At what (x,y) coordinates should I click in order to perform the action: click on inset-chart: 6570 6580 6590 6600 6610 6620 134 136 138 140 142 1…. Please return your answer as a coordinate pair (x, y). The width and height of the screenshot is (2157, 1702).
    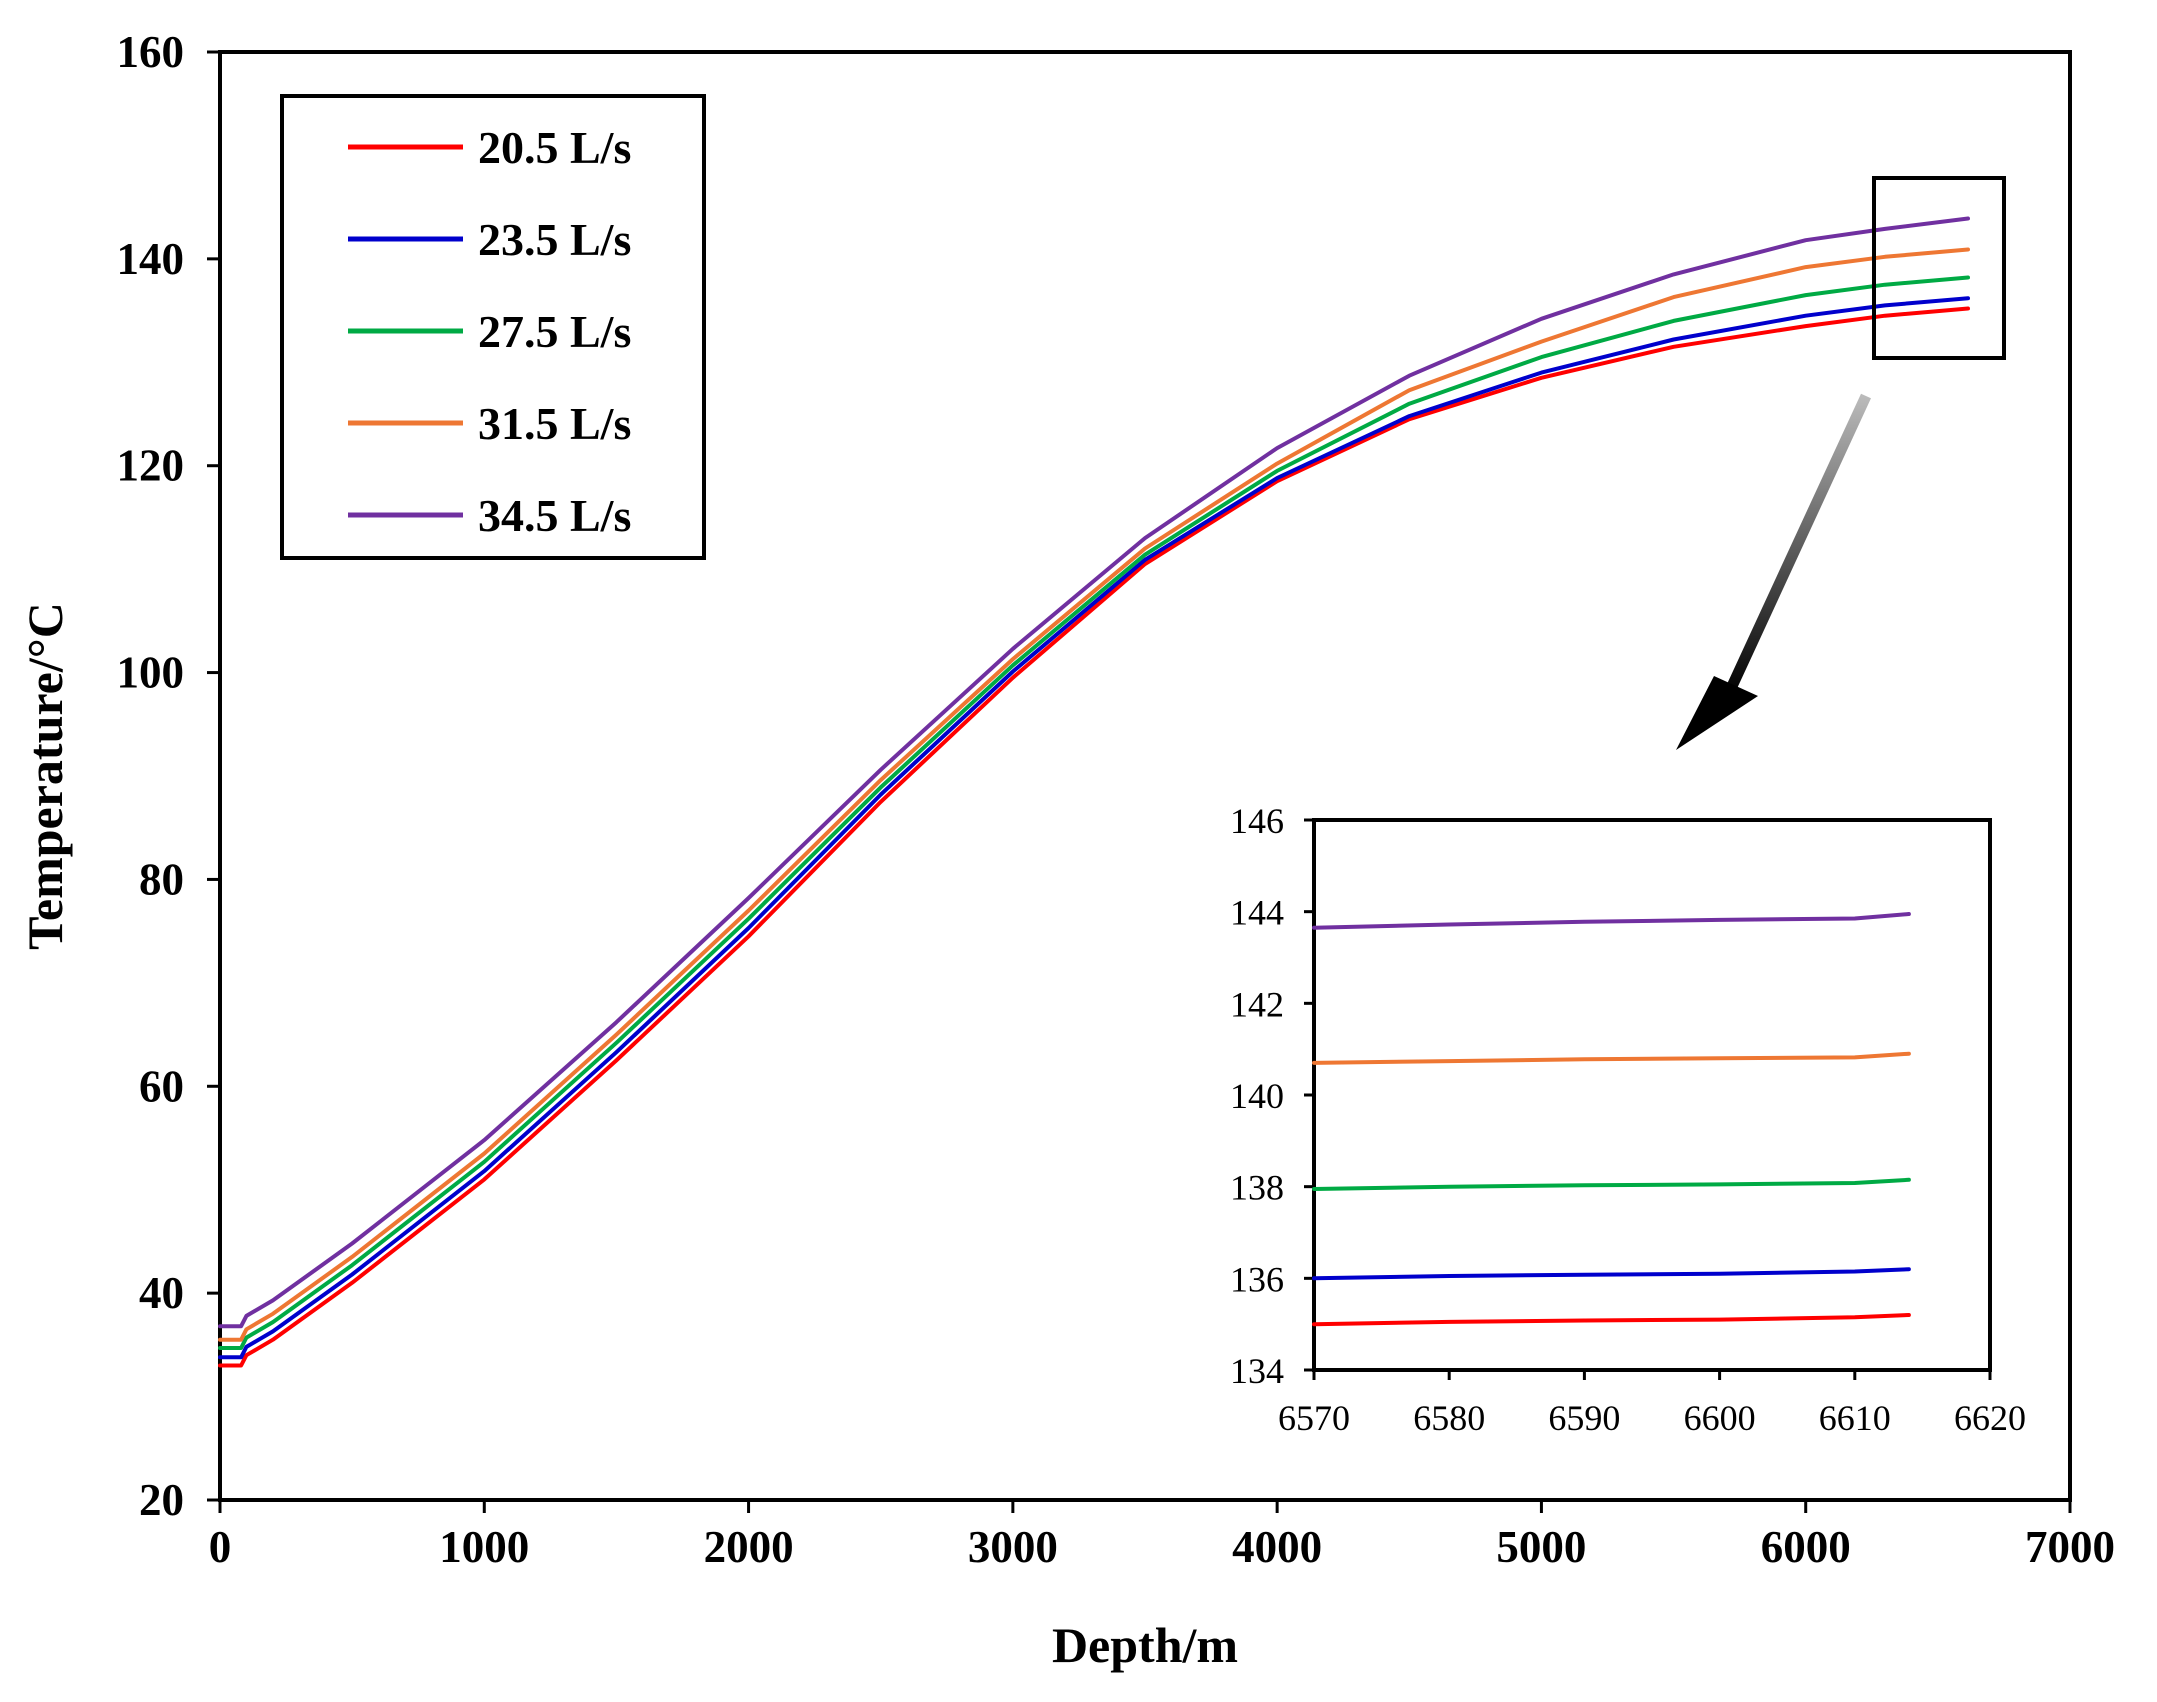
    Looking at the image, I should click on (1628, 1119).